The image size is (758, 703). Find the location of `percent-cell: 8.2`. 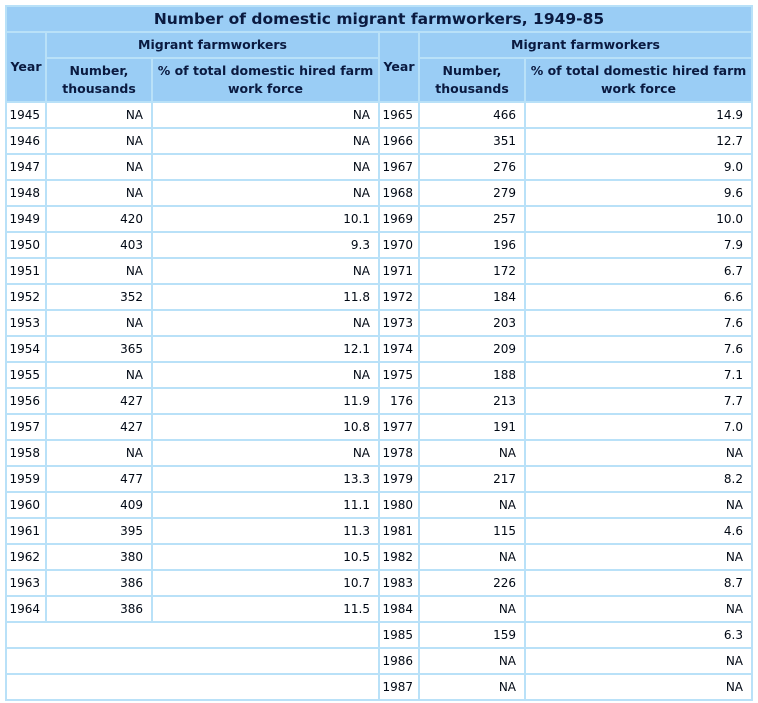

percent-cell: 8.2 is located at coordinates (639, 479).